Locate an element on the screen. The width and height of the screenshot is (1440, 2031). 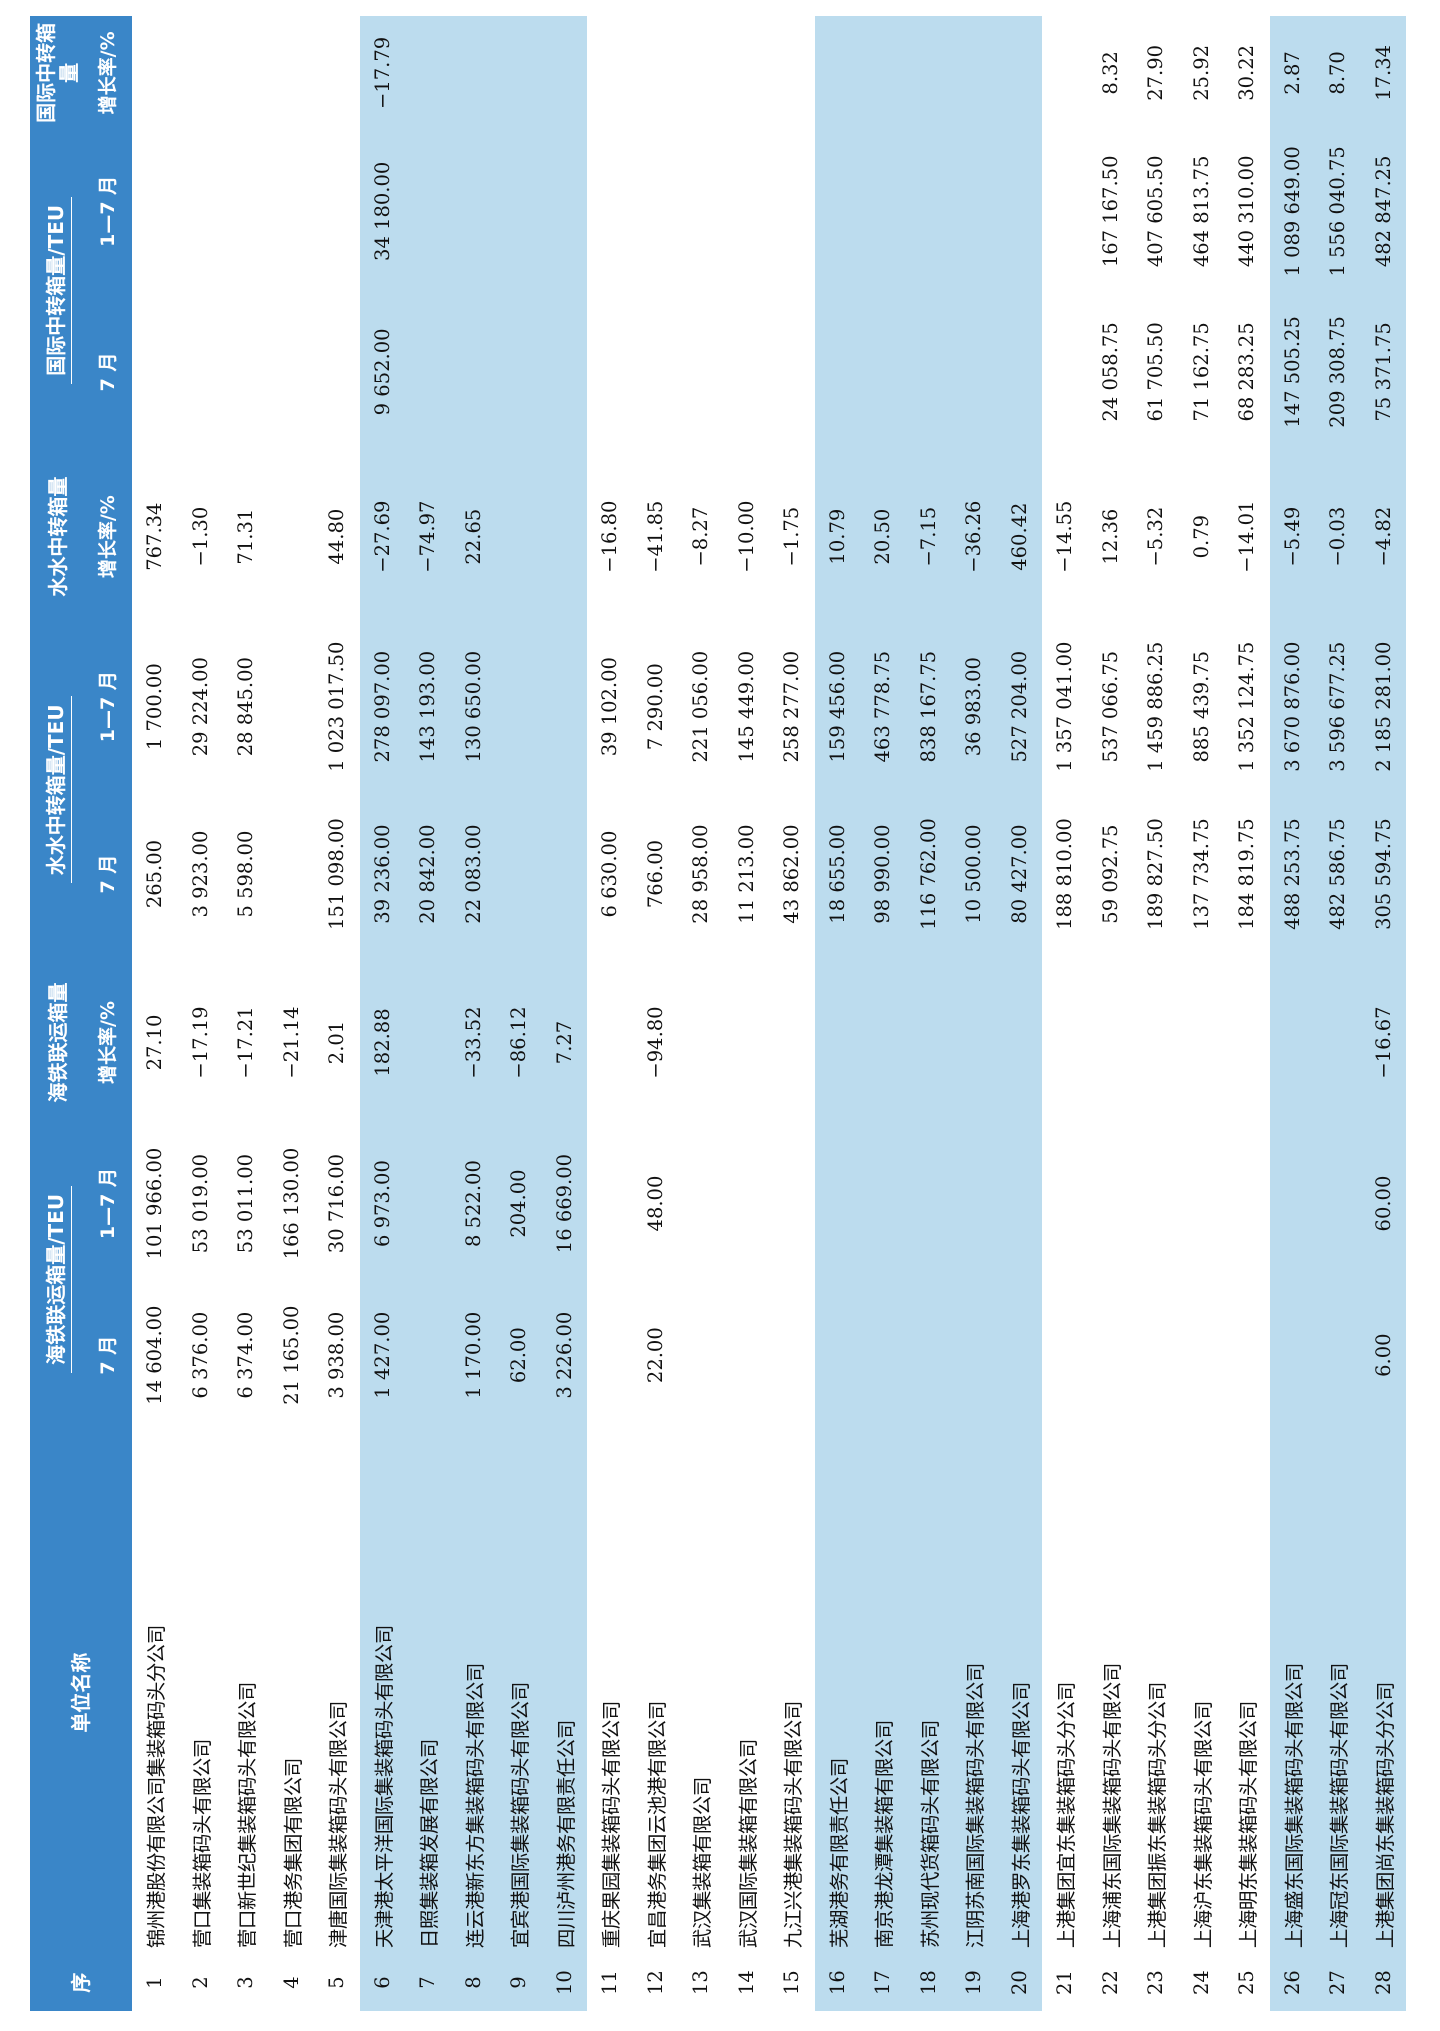
row-seq: 10 is located at coordinates (564, 1982).